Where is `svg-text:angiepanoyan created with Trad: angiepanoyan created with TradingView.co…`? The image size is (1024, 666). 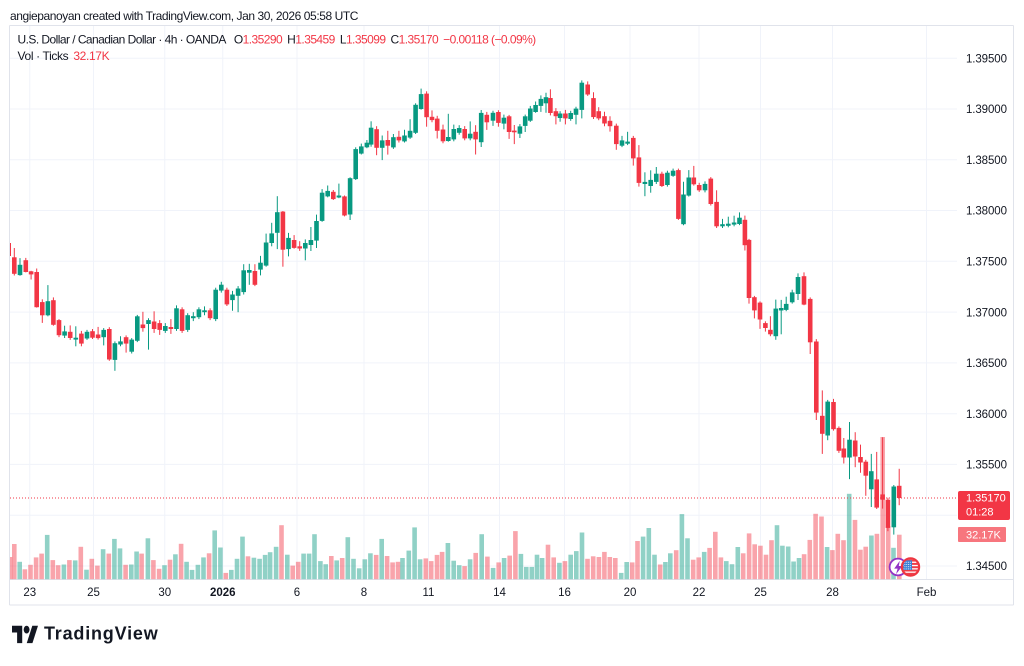 svg-text:angiepanoyan created with Trad: angiepanoyan created with TradingView.co… is located at coordinates (184, 16).